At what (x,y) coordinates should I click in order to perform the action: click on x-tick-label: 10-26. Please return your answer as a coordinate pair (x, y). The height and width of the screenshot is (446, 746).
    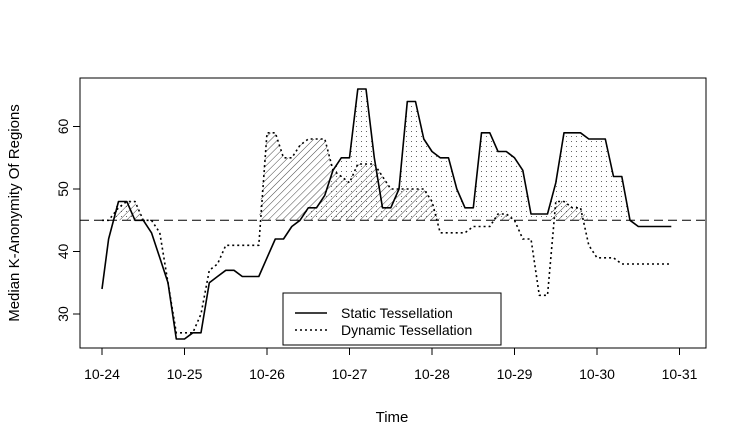
    Looking at the image, I should click on (267, 374).